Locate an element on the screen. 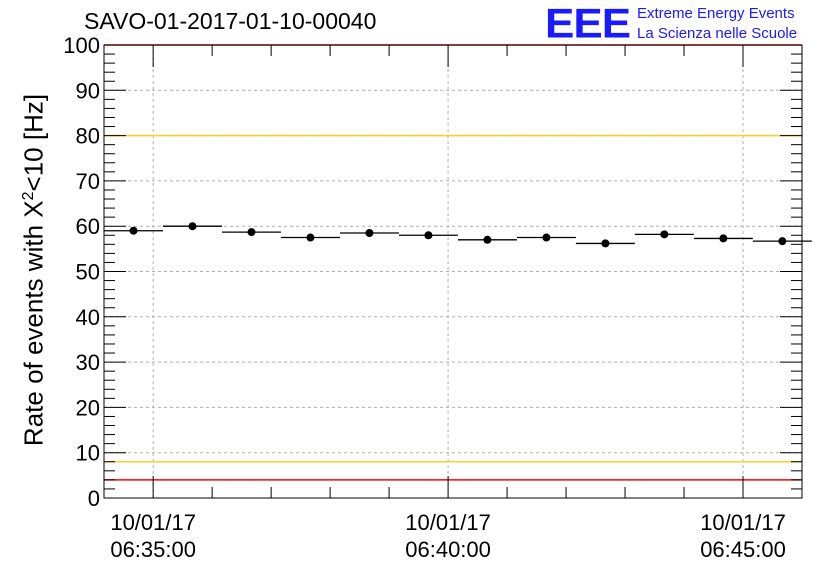  logo-caption-line2: La Scienza nelle Scuole is located at coordinates (717, 33).